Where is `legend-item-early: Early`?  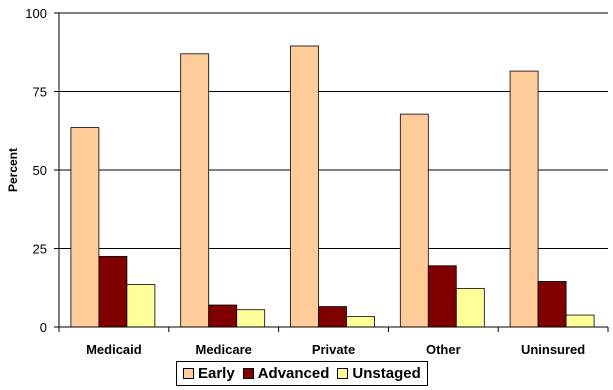
legend-item-early: Early is located at coordinates (209, 373).